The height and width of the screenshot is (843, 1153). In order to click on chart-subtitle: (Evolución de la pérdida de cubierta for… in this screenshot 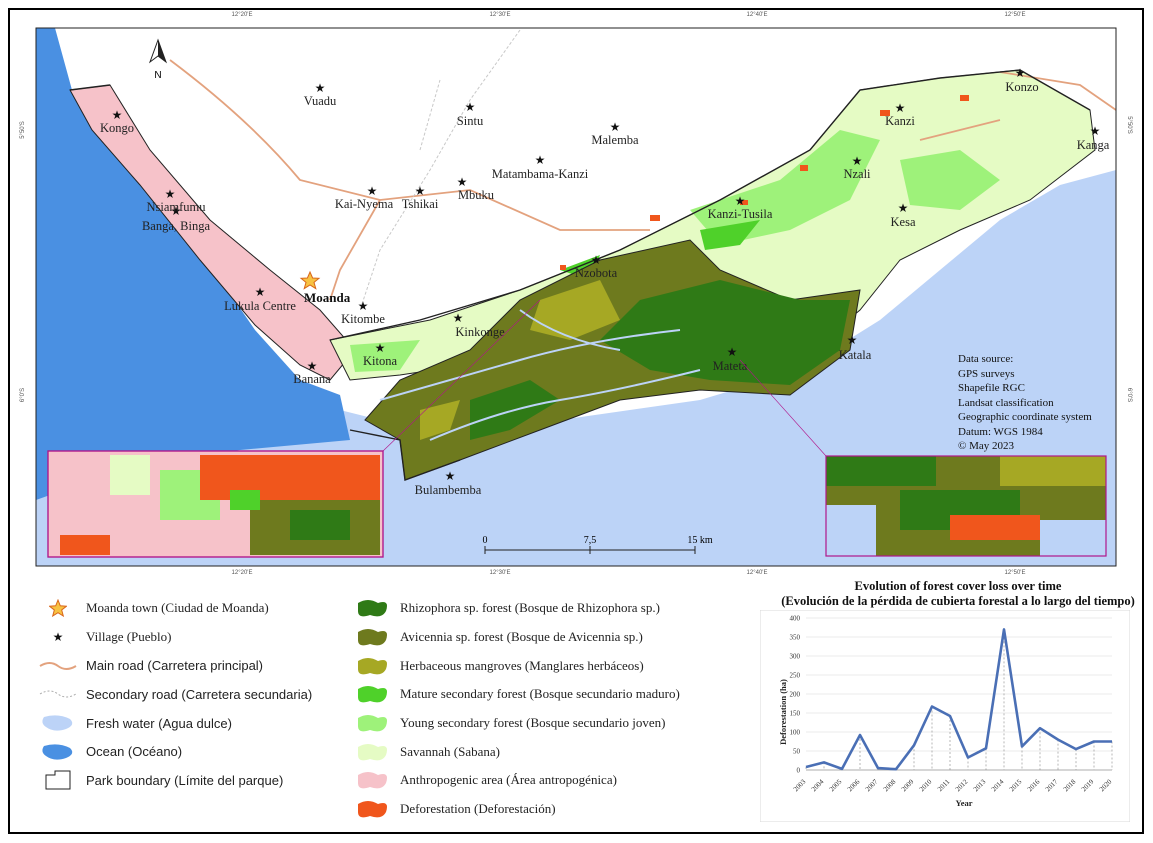, I will do `click(958, 601)`.